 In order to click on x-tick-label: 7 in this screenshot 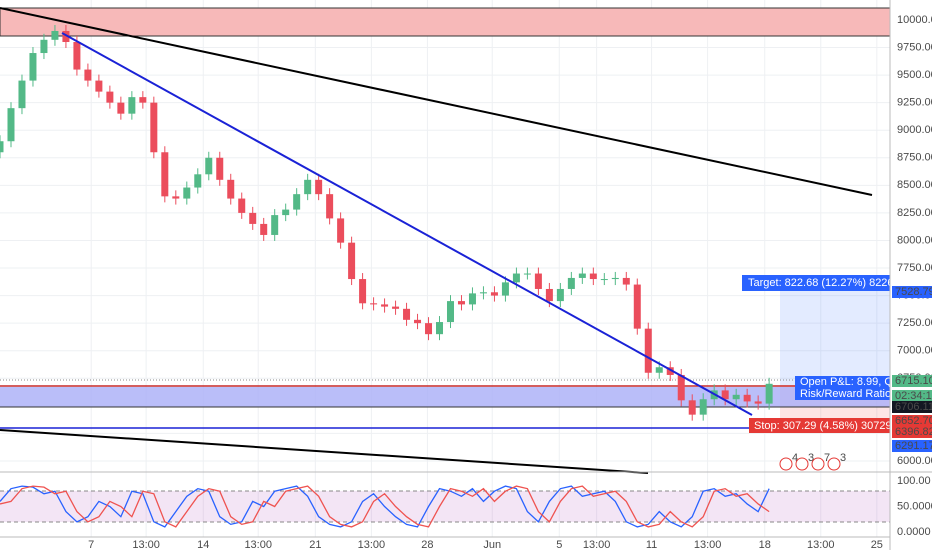, I will do `click(91, 544)`.